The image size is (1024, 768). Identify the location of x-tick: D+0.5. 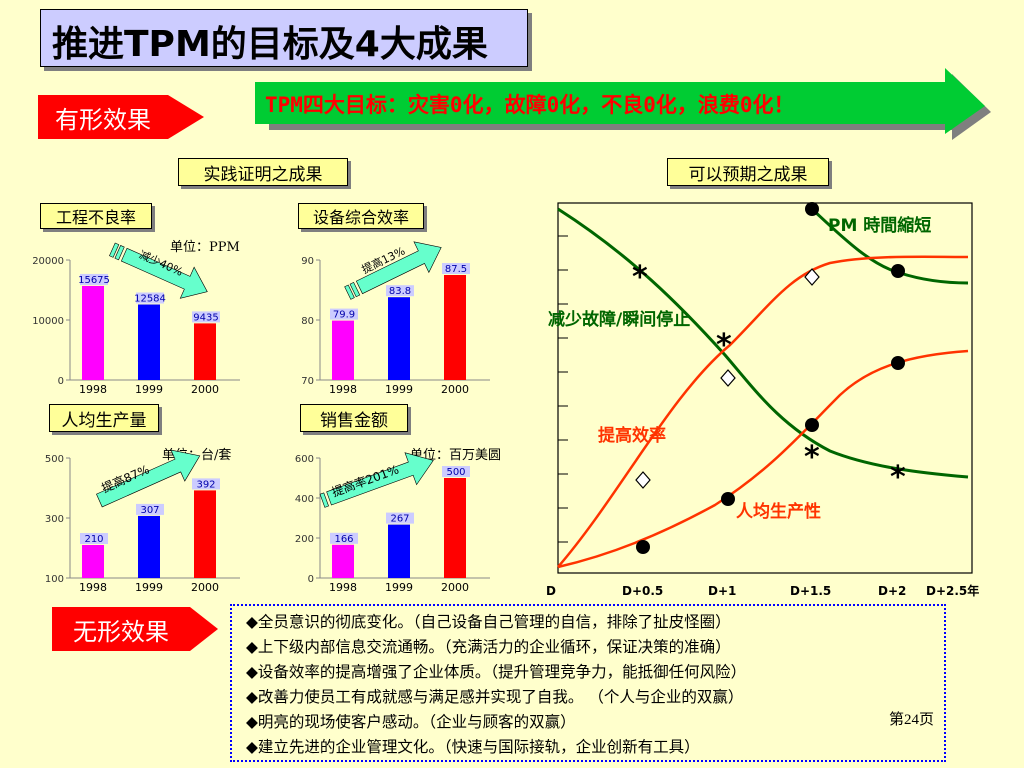
(642, 591).